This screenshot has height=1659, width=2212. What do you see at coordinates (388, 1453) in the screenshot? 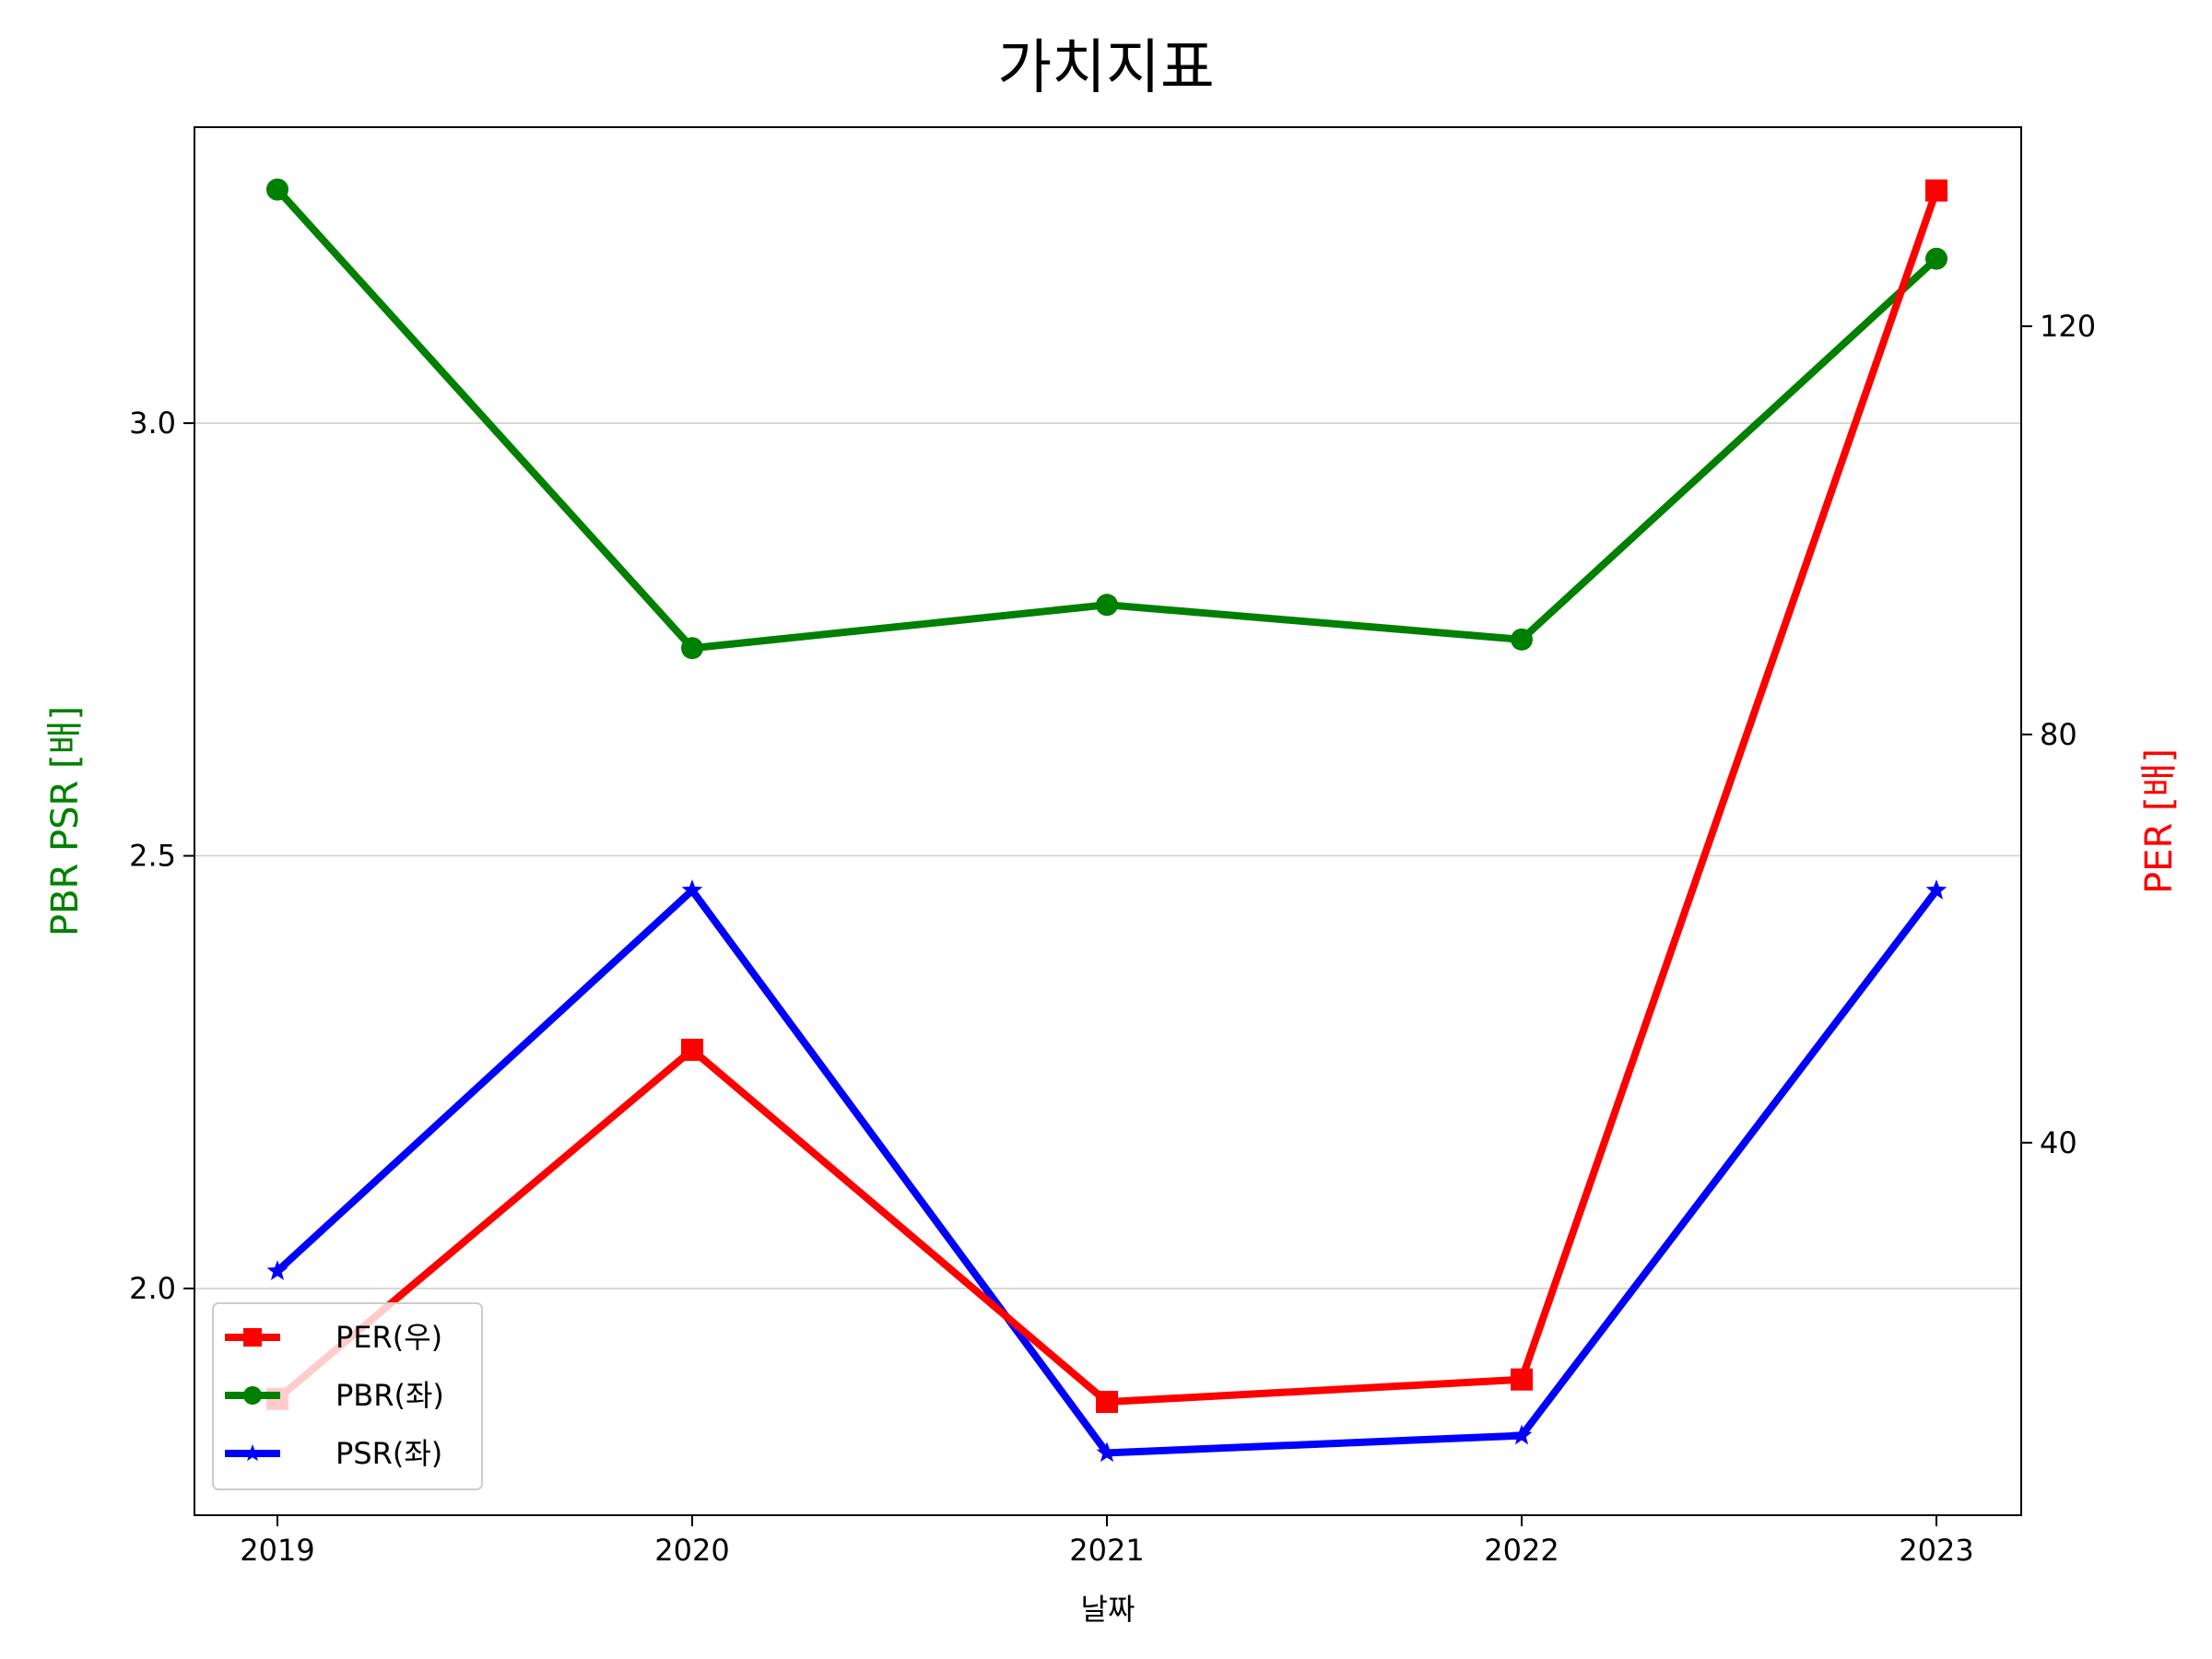
I see `legend-label: PSR(좌)` at bounding box center [388, 1453].